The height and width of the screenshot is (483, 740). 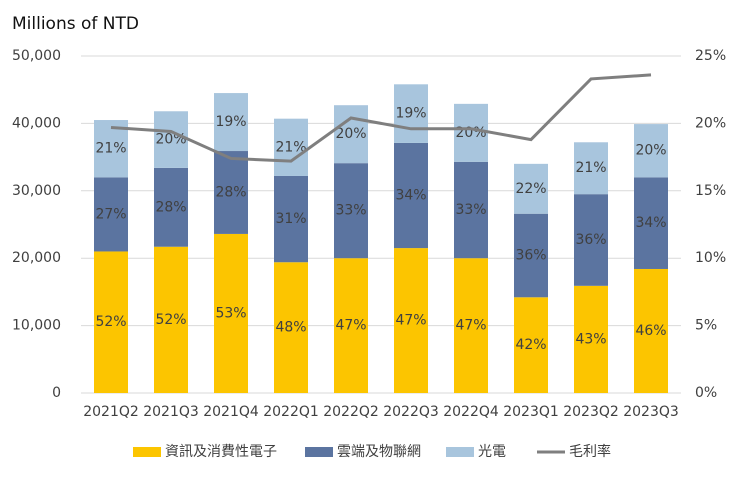 I want to click on segment-label: 53%, so click(x=230, y=313).